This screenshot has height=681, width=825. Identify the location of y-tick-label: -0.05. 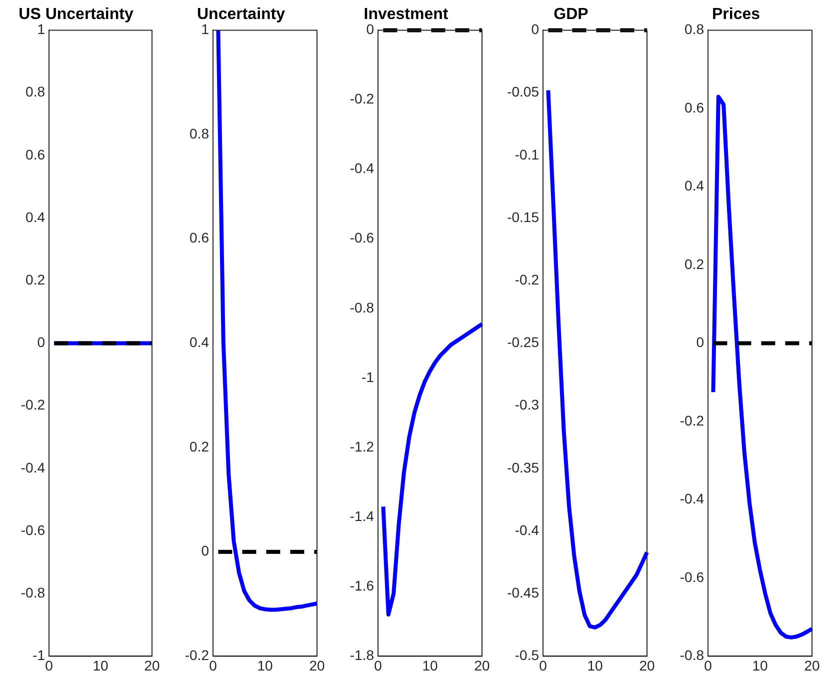
(523, 92).